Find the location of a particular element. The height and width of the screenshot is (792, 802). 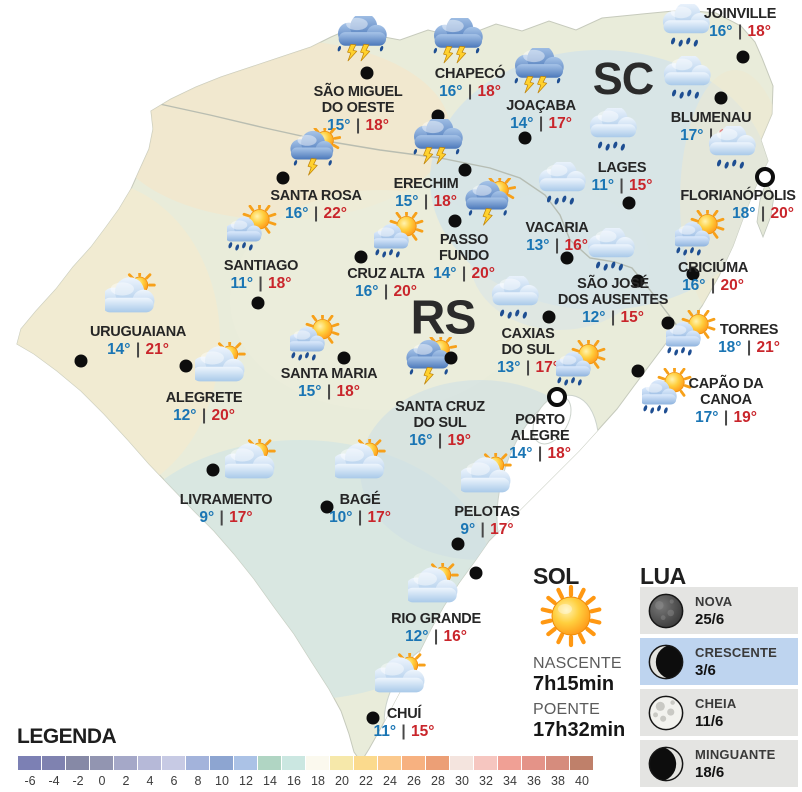

temp-min: 12° is located at coordinates (594, 317).